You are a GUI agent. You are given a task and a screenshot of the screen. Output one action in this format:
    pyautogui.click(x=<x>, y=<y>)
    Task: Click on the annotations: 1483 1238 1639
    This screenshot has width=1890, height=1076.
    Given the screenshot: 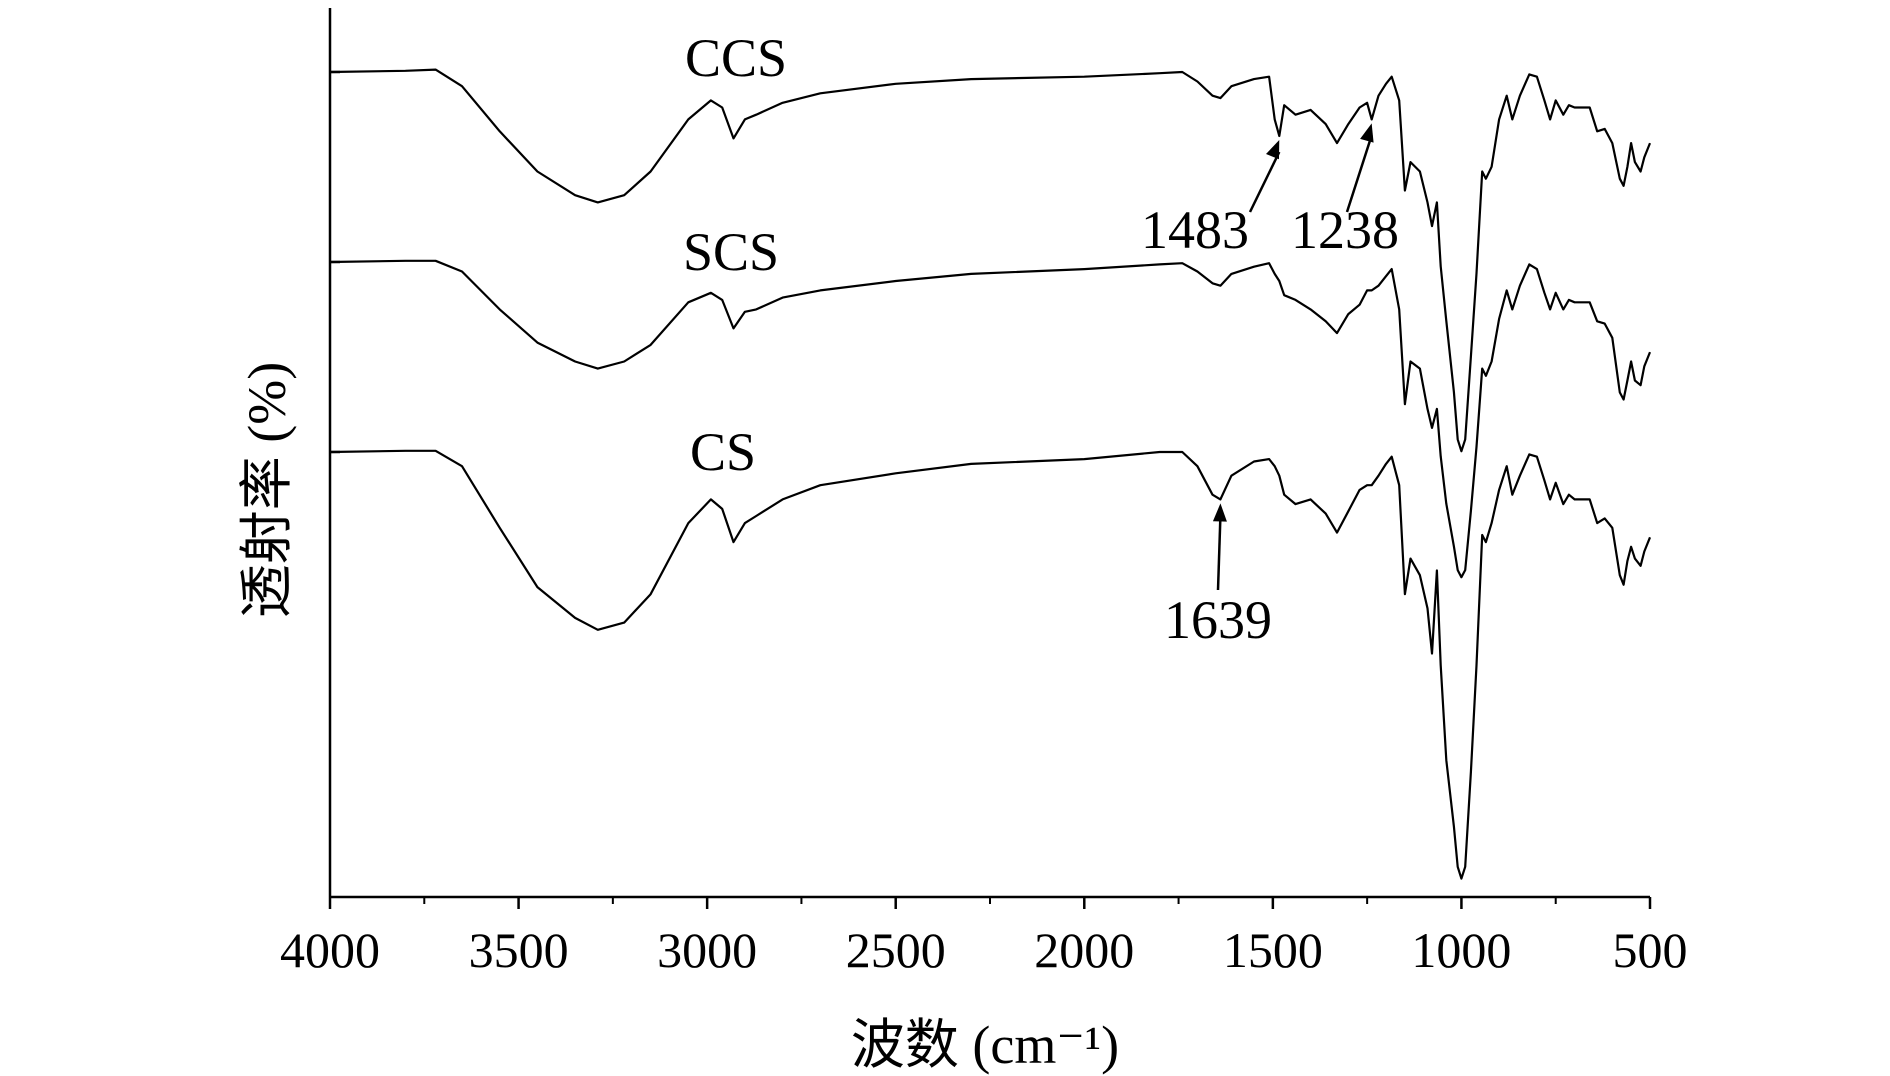 What is the action you would take?
    pyautogui.click(x=1270, y=386)
    